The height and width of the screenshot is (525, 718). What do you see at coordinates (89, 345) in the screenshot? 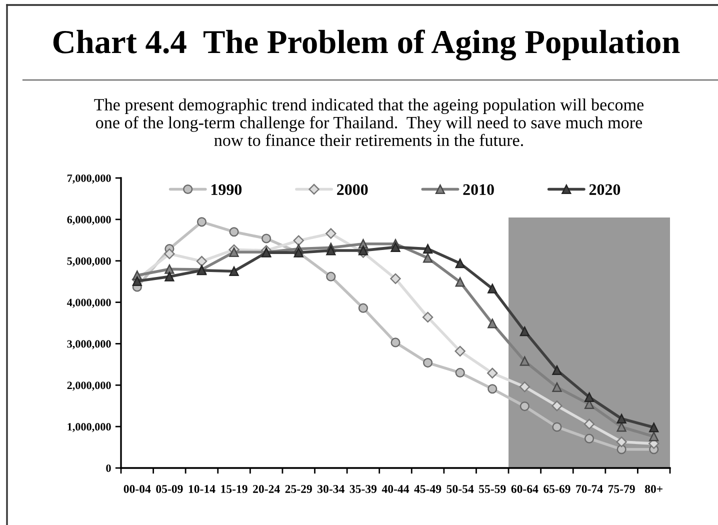
I see `y-tick-label: 3,000,000` at bounding box center [89, 345].